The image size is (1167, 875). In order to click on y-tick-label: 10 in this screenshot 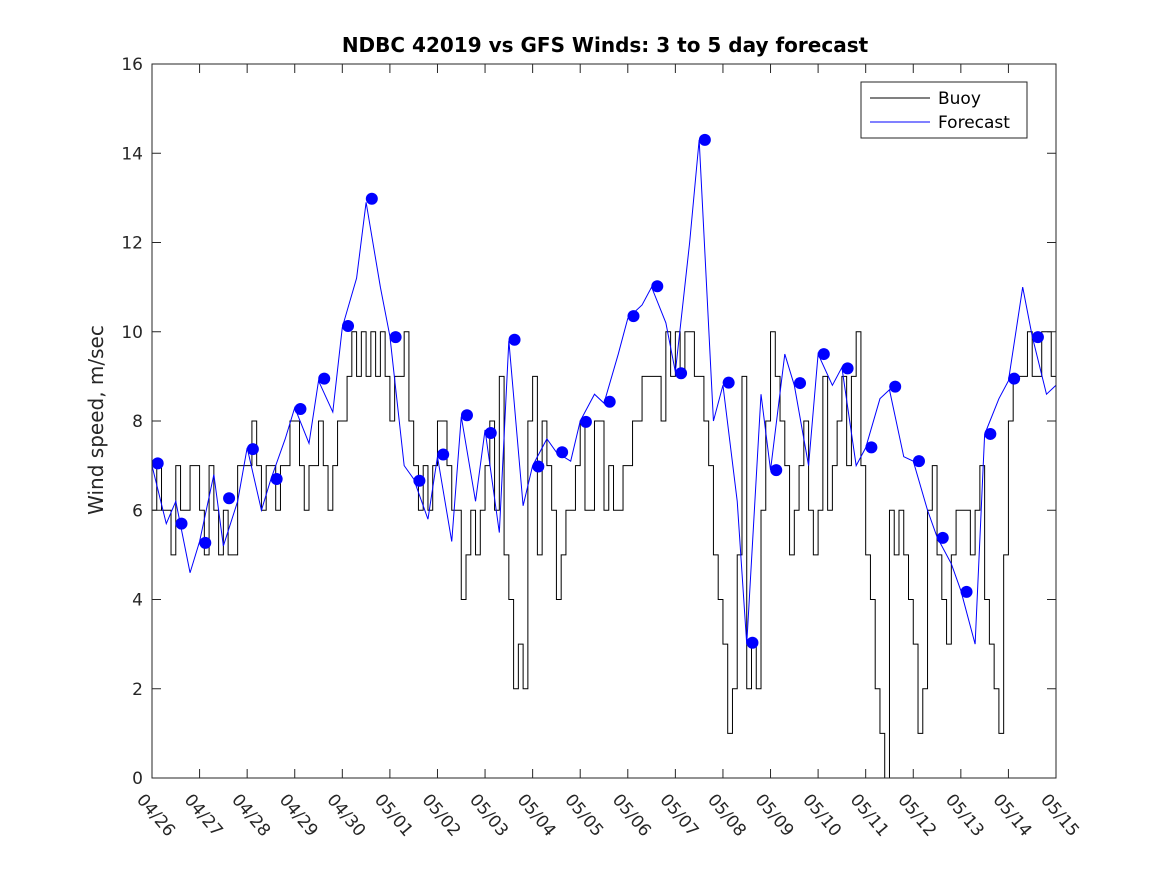, I will do `click(132, 333)`.